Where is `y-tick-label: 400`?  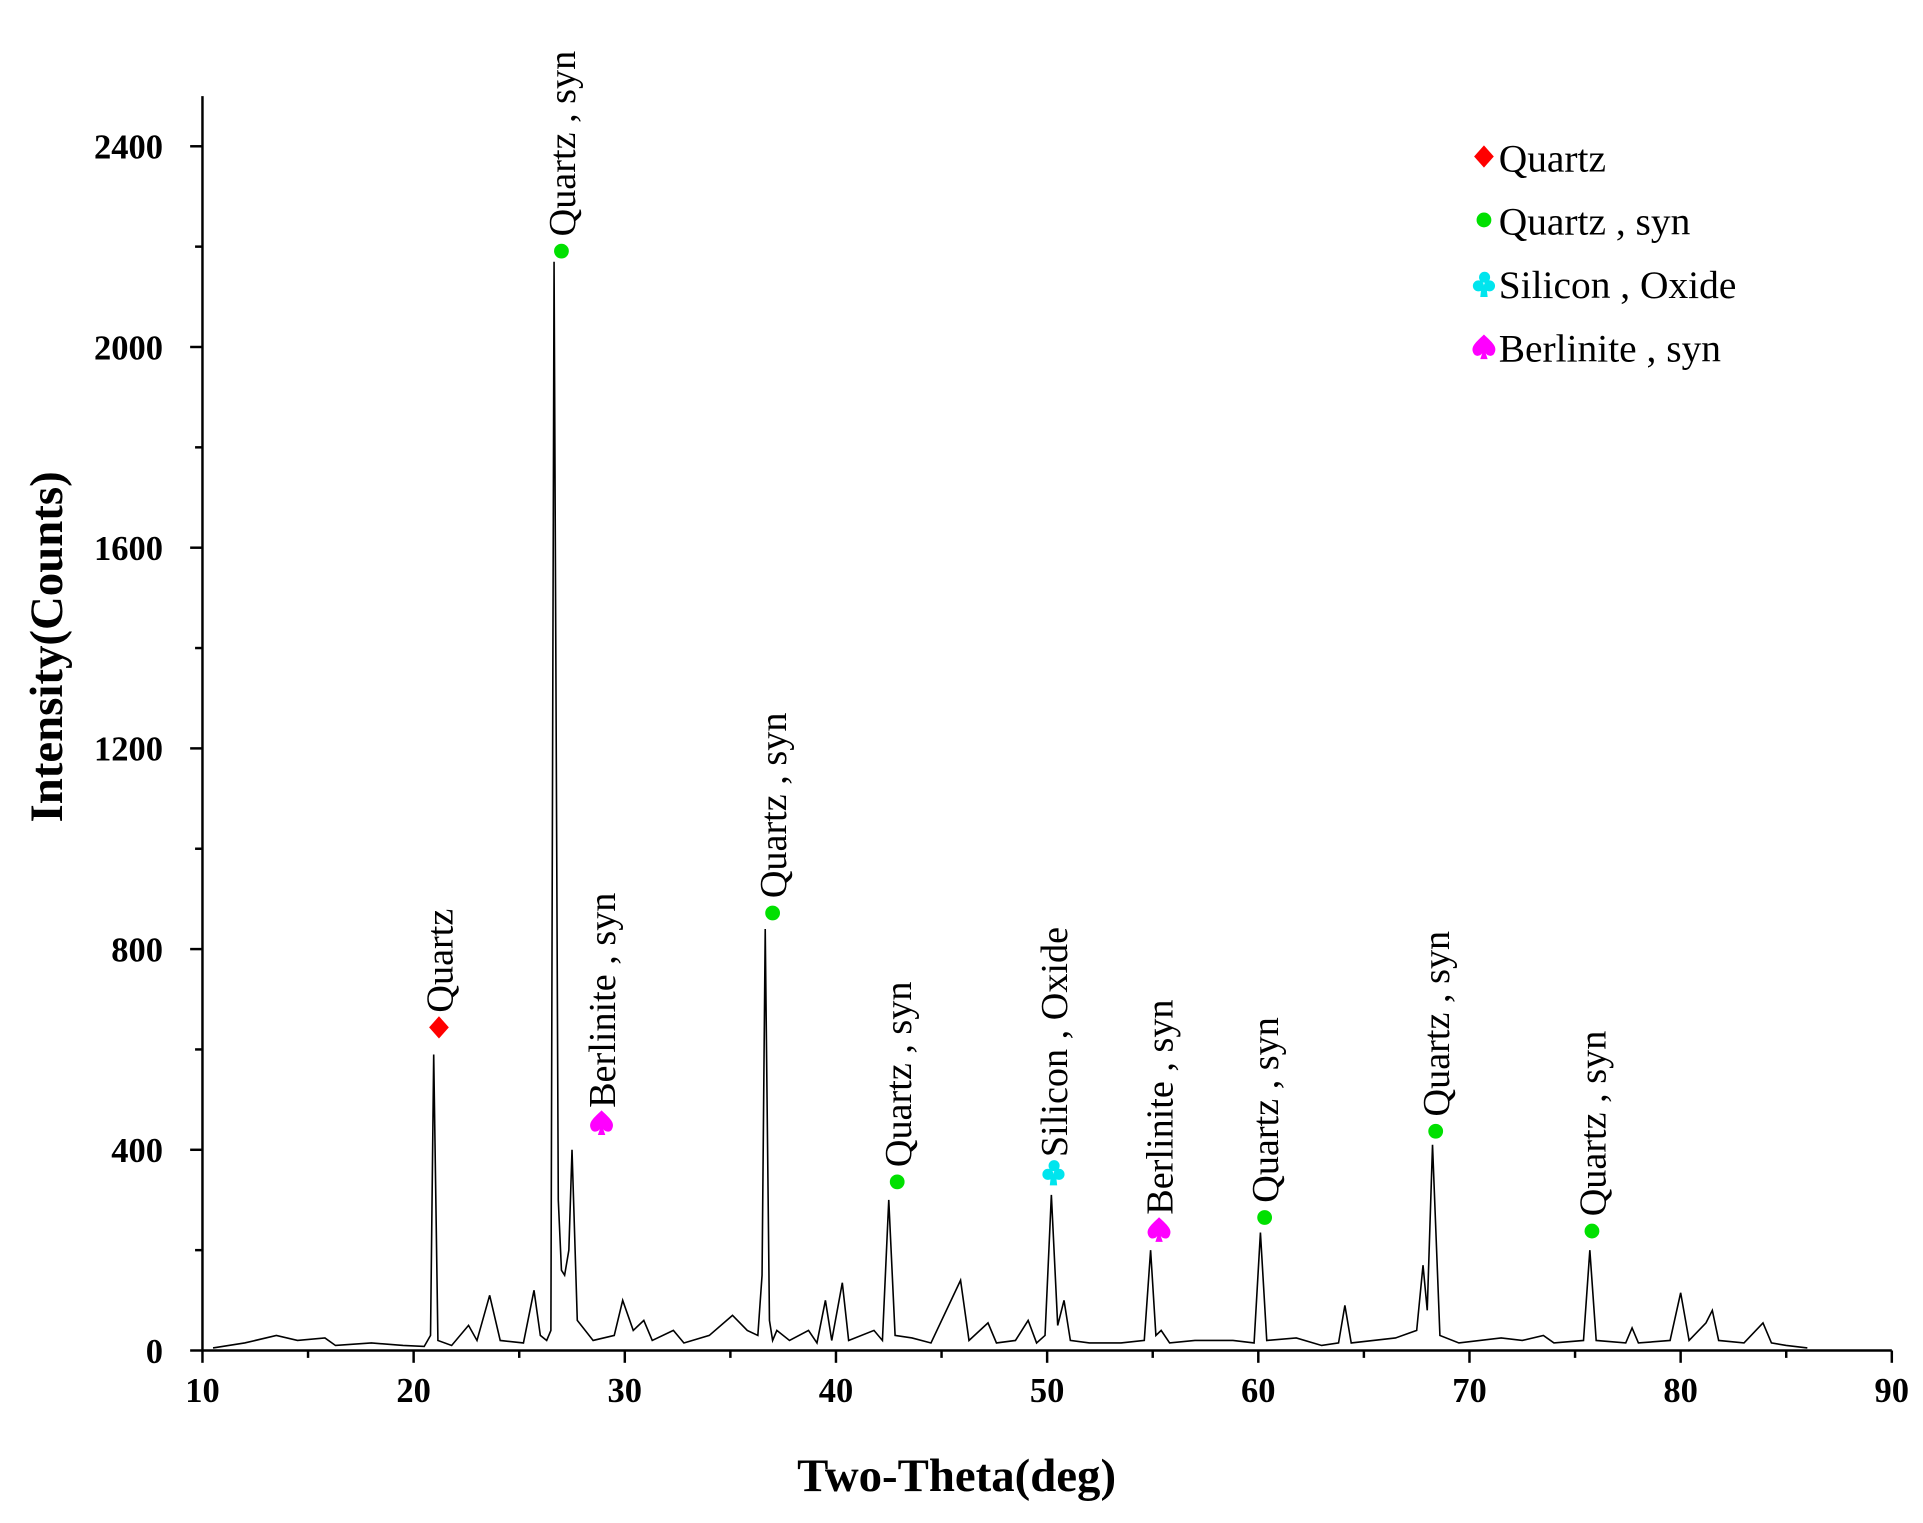
y-tick-label: 400 is located at coordinates (137, 1151).